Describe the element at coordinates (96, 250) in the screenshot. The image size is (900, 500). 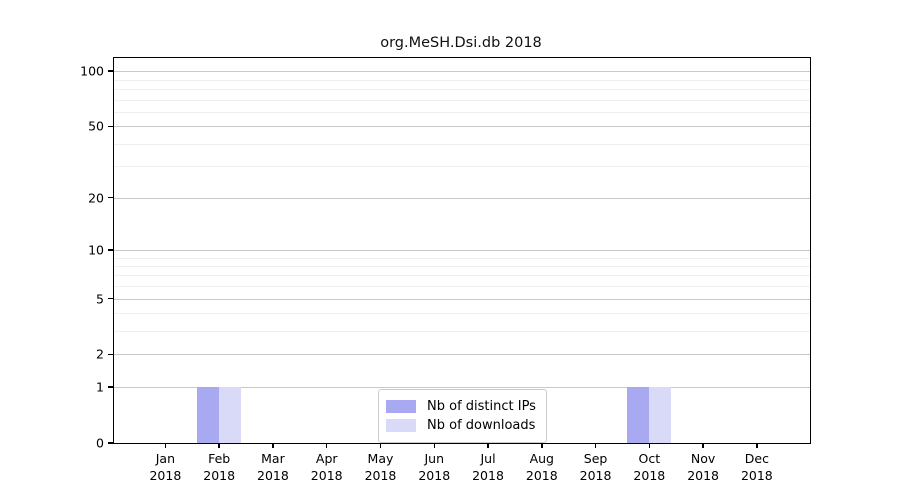
I see `y-tick-label-10: 10` at that location.